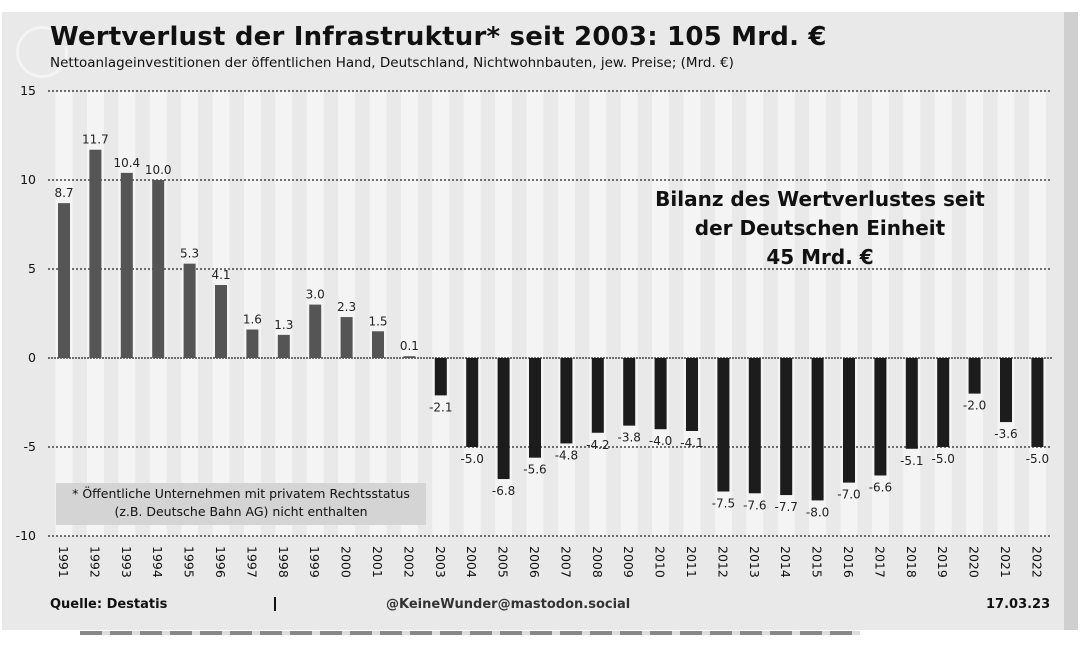 The height and width of the screenshot is (651, 1080). What do you see at coordinates (848, 562) in the screenshot?
I see `x-tick-label: 2016` at bounding box center [848, 562].